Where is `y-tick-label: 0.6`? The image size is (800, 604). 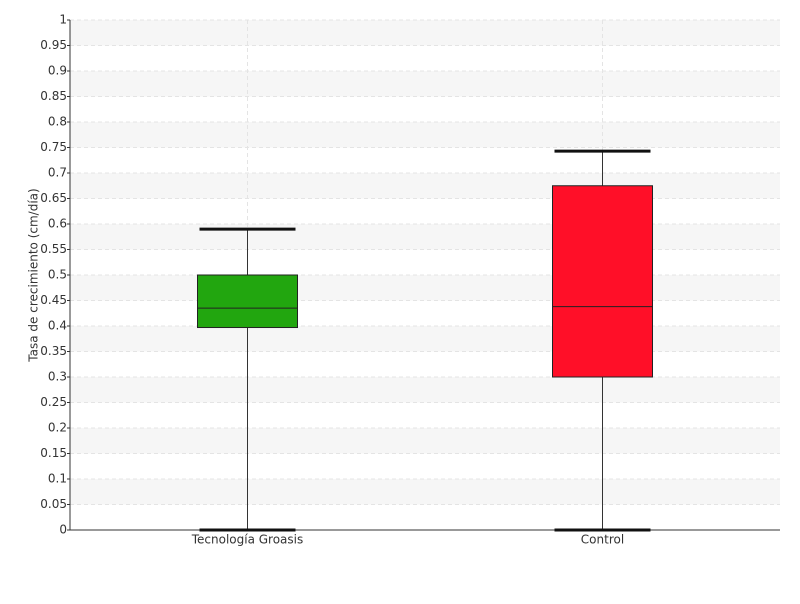 y-tick-label: 0.6 is located at coordinates (57, 224).